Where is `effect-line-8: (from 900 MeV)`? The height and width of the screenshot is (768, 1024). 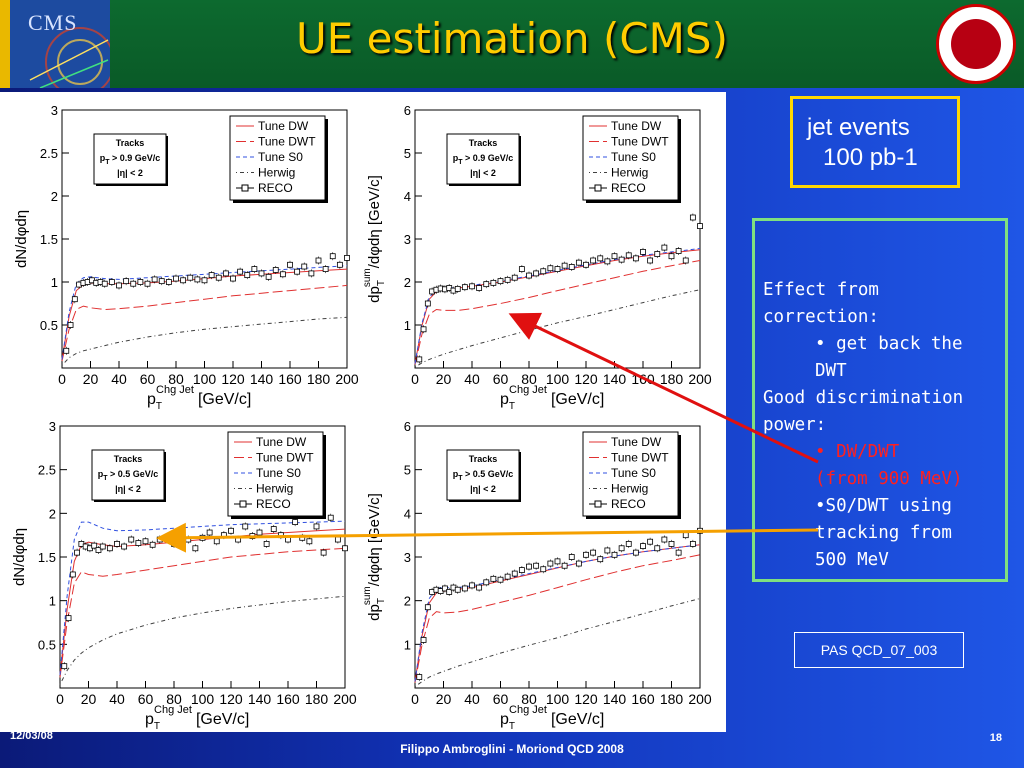 effect-line-8: (from 900 MeV) is located at coordinates (889, 479).